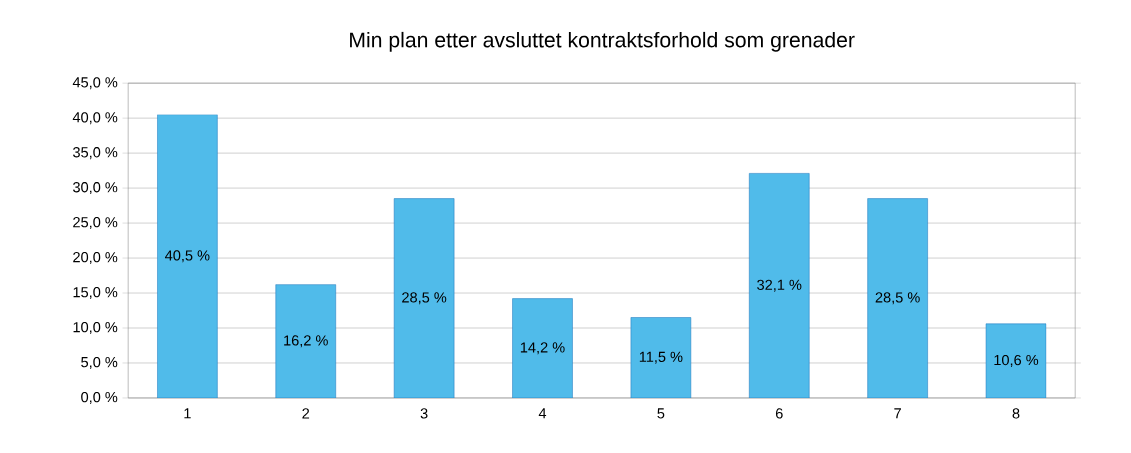 This screenshot has width=1131, height=453. I want to click on data-label: 10,6 %, so click(1016, 360).